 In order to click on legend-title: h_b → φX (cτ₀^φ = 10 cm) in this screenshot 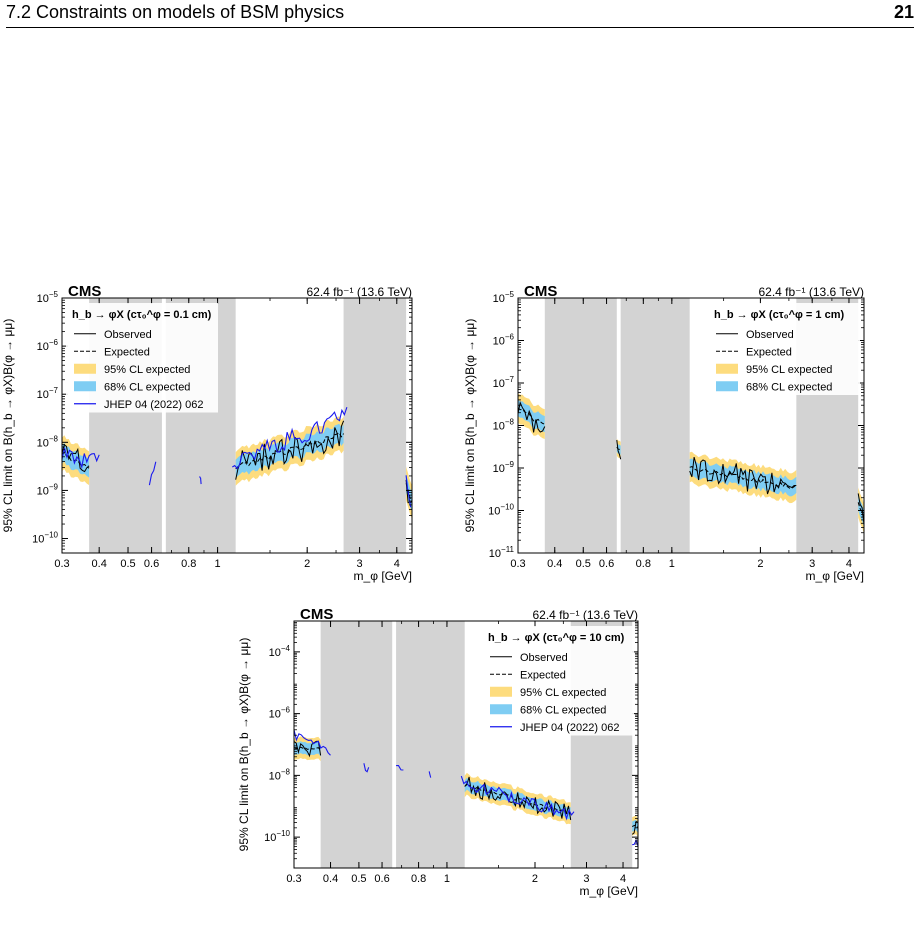, I will do `click(556, 638)`.